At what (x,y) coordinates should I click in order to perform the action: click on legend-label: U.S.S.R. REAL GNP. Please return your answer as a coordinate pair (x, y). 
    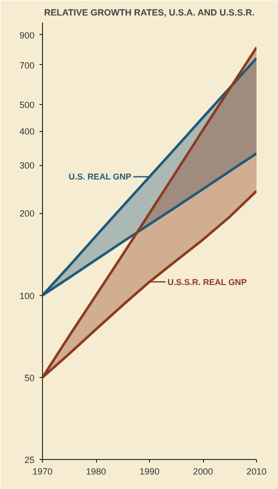
    Looking at the image, I should click on (208, 281).